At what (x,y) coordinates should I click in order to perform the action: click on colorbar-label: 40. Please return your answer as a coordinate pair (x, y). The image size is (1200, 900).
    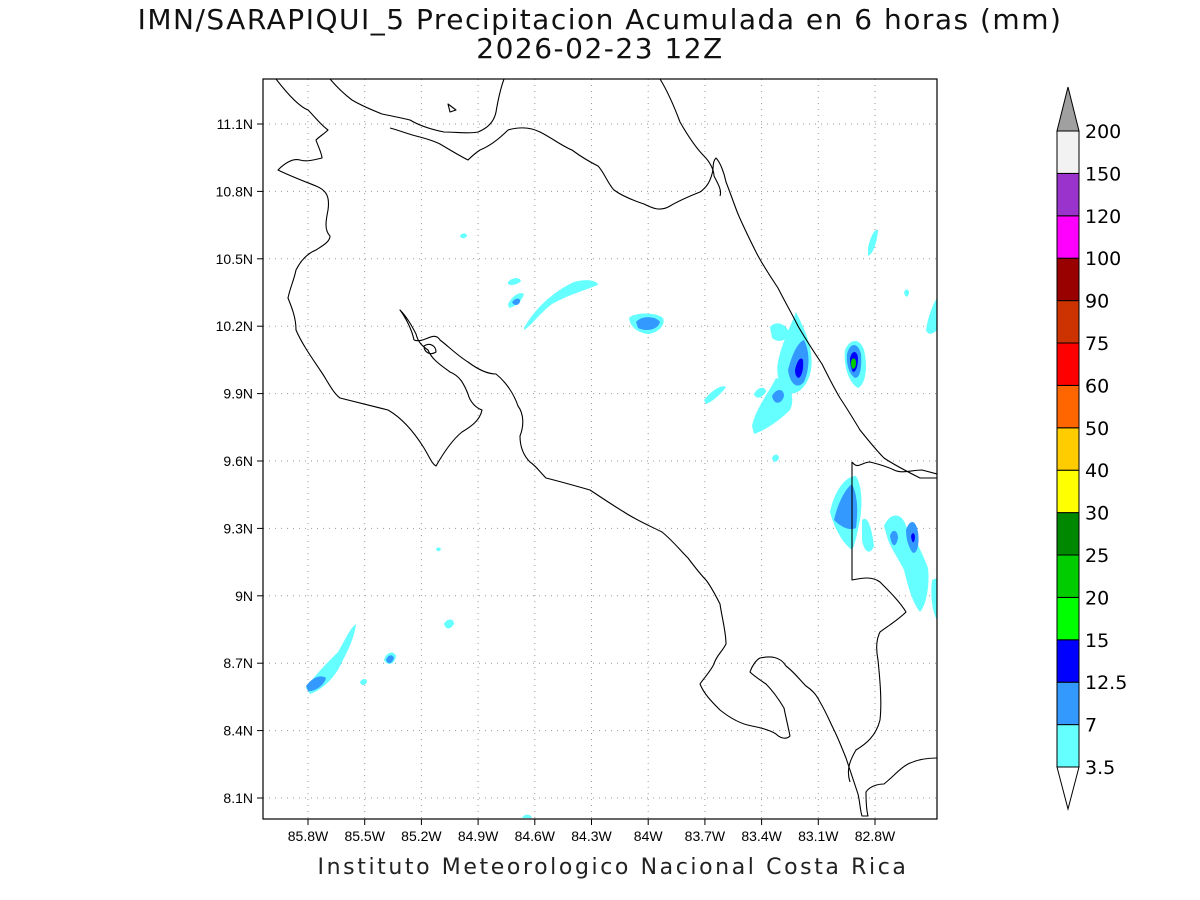
    Looking at the image, I should click on (1097, 471).